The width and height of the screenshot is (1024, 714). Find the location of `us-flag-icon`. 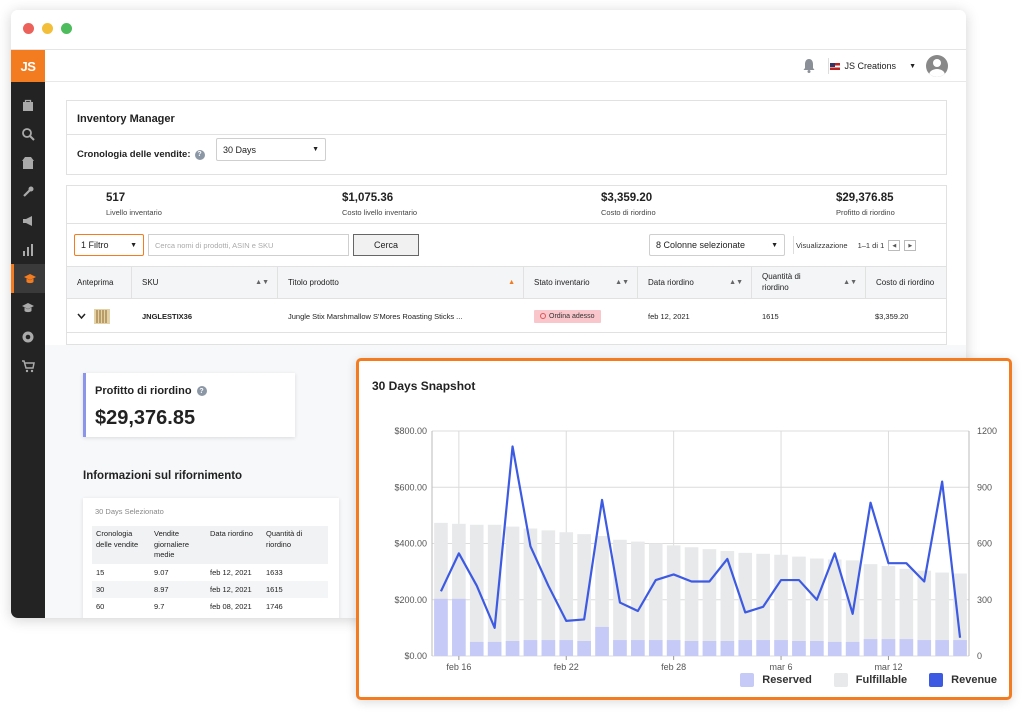

us-flag-icon is located at coordinates (834, 66).